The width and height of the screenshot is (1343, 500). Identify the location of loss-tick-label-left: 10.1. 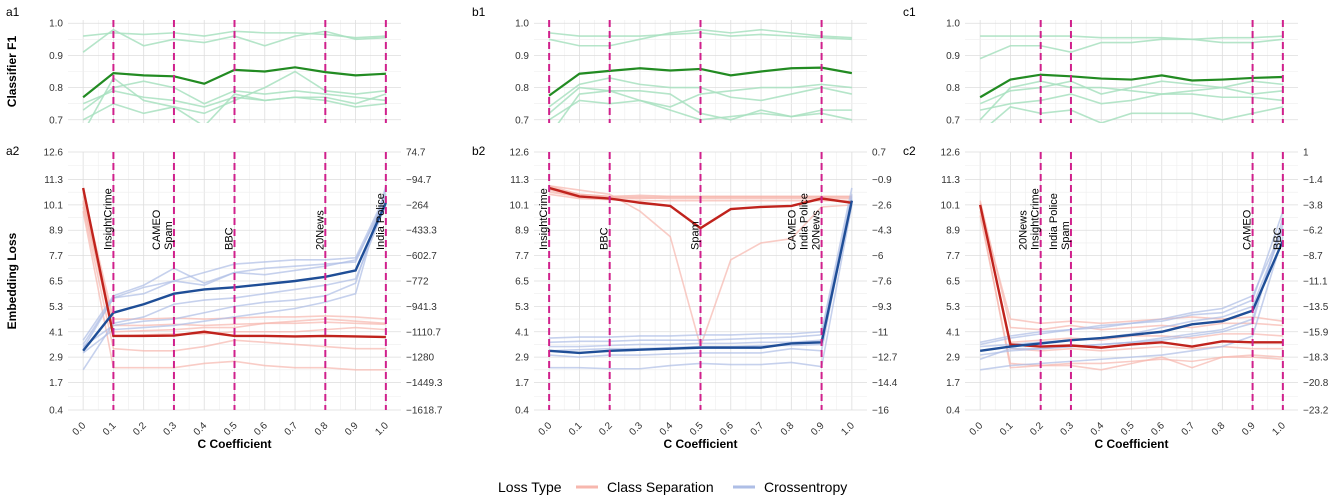
(520, 205).